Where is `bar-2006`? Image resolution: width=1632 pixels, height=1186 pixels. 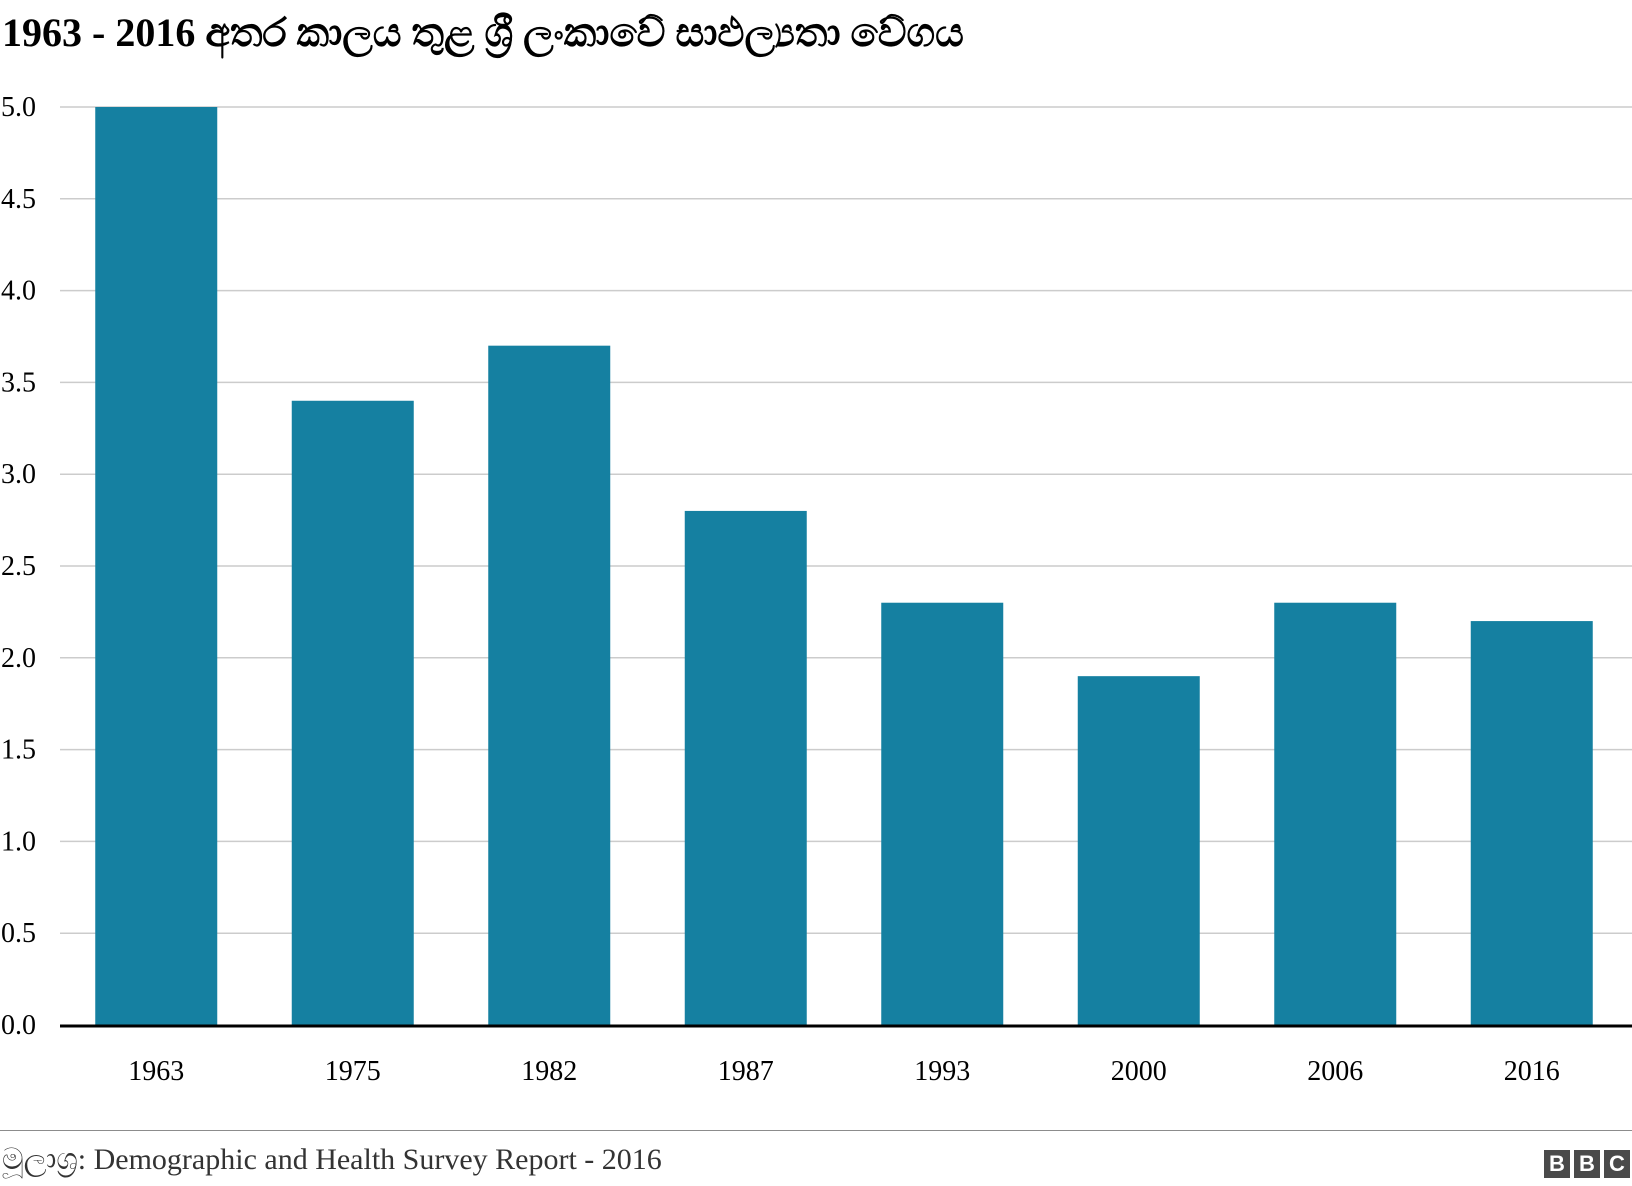
bar-2006 is located at coordinates (1335, 813).